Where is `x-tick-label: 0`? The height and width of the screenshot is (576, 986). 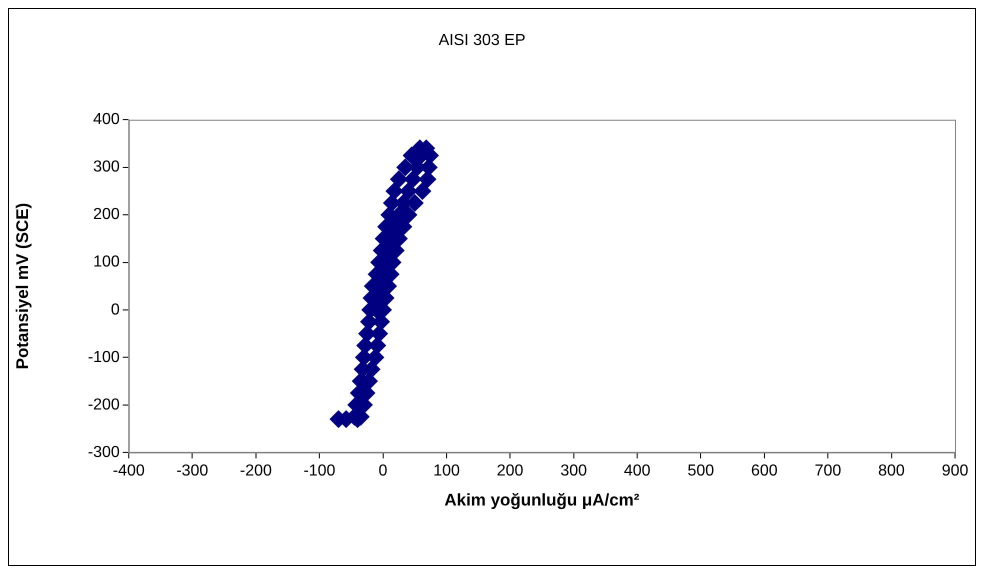
x-tick-label: 0 is located at coordinates (383, 471).